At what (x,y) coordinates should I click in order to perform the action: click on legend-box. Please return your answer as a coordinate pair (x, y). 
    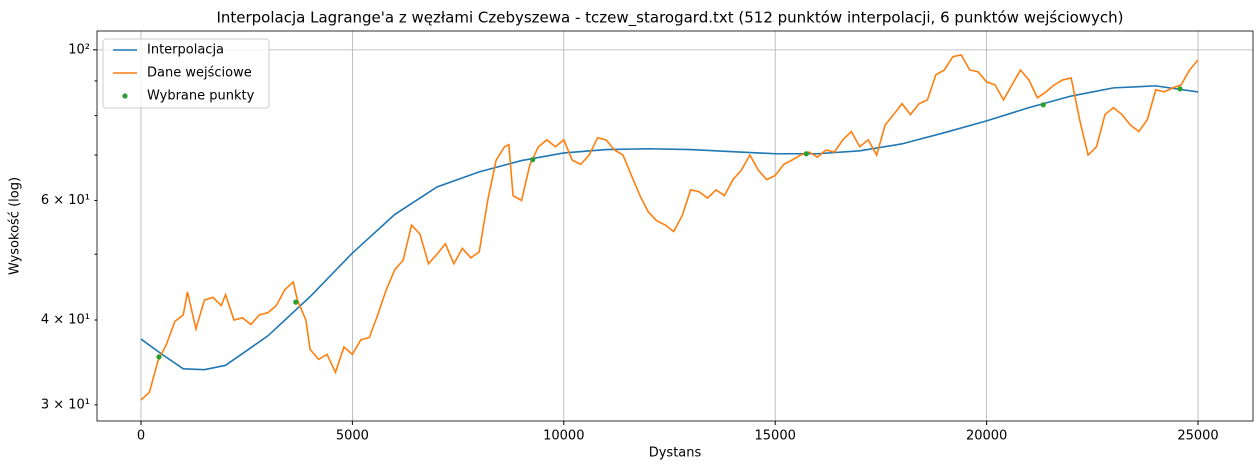
    Looking at the image, I should click on (186, 73).